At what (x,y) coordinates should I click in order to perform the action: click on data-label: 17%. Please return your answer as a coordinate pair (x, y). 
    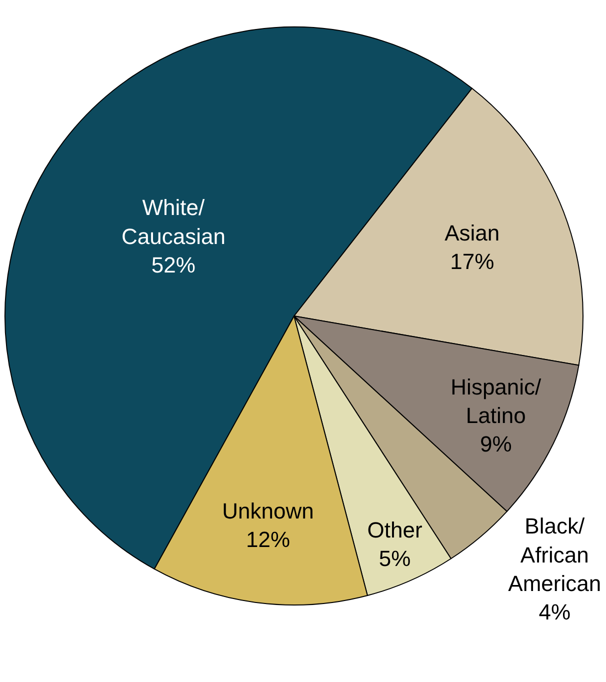
    Looking at the image, I should click on (472, 261).